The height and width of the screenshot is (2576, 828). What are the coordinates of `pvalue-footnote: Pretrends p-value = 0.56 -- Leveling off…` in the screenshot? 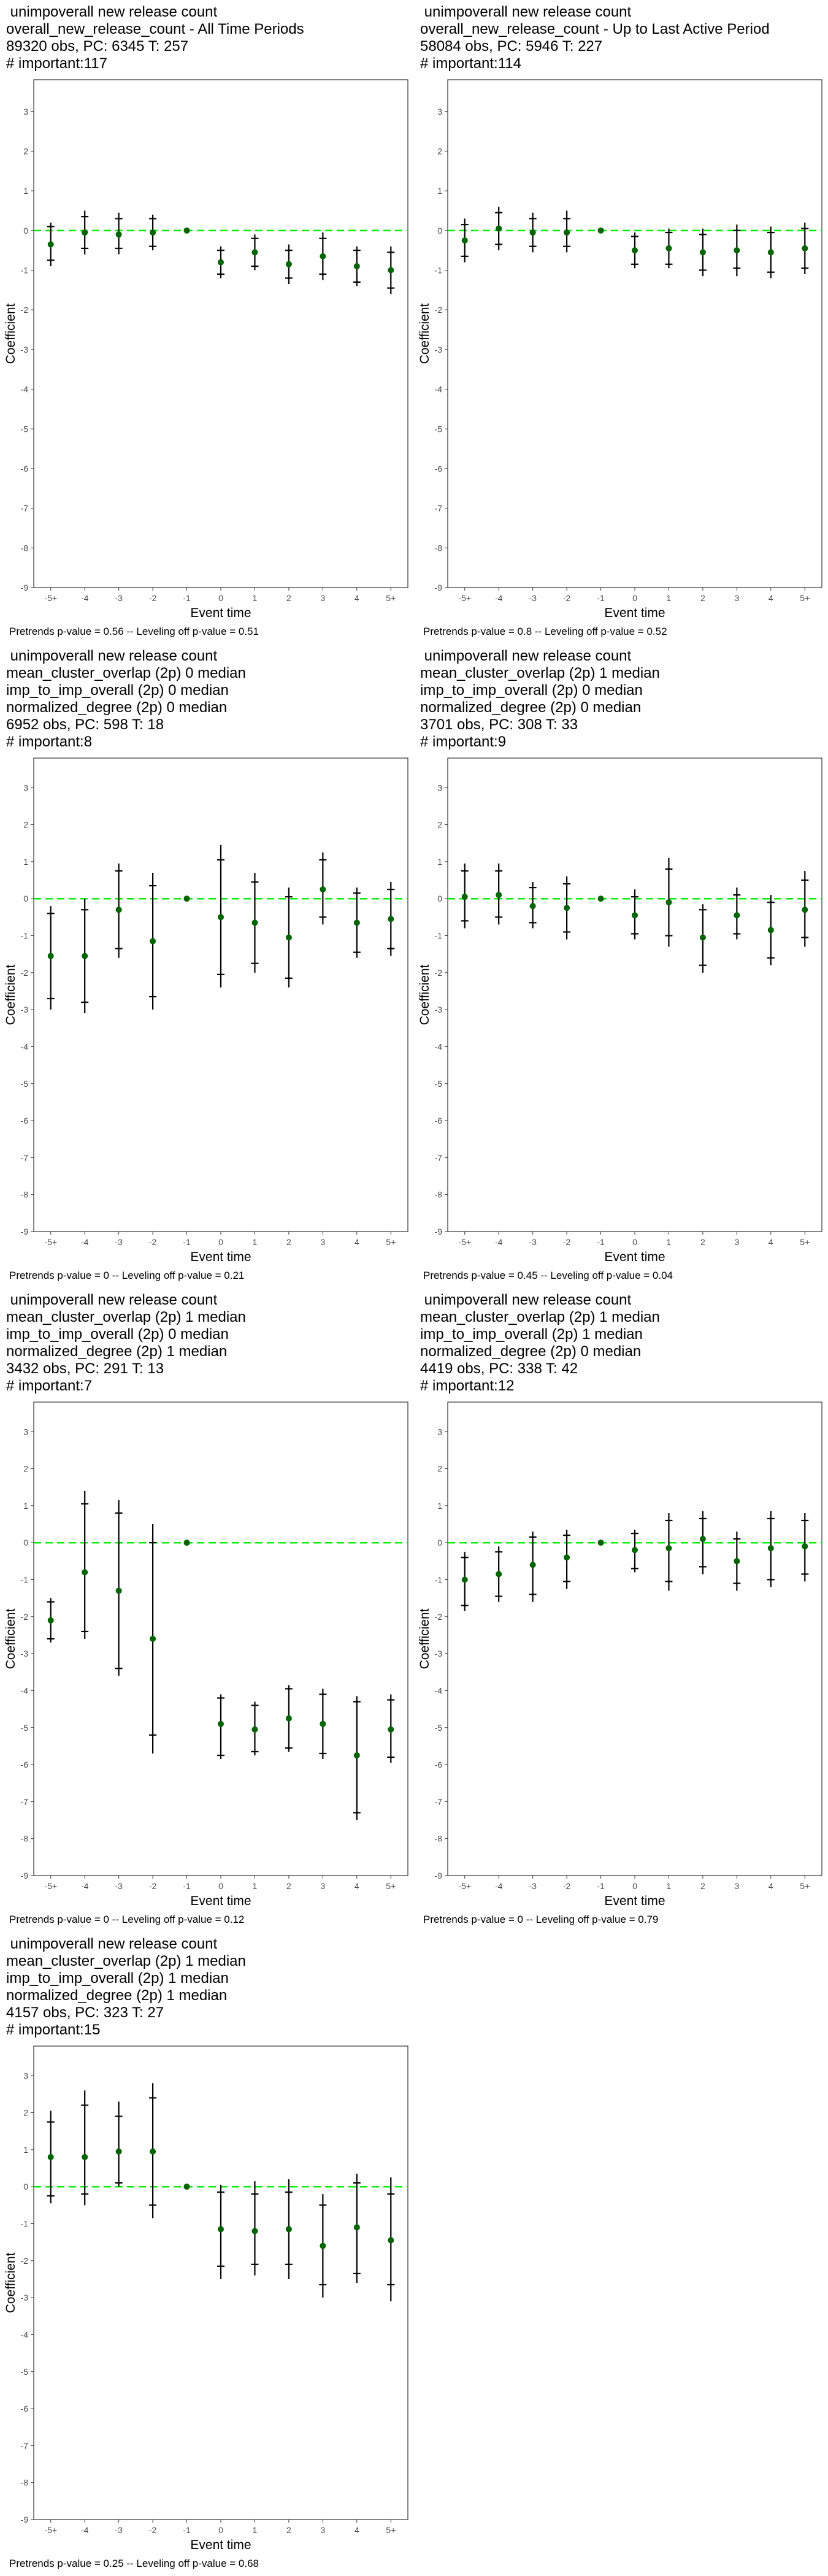 It's located at (134, 631).